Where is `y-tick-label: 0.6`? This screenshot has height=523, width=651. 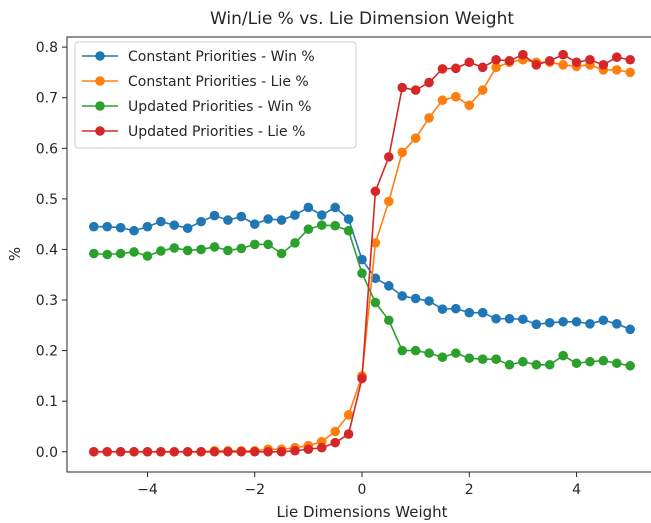 y-tick-label: 0.6 is located at coordinates (47, 149).